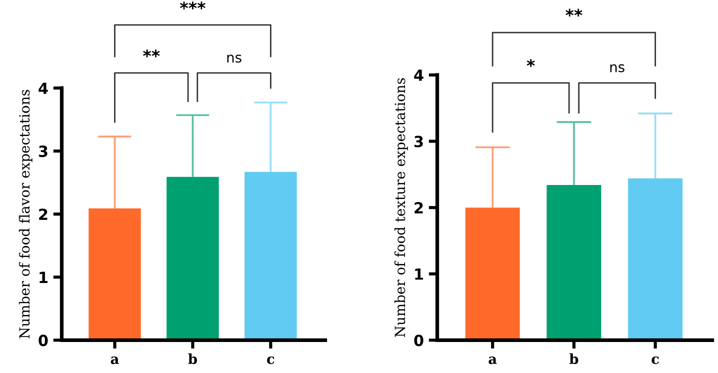 The width and height of the screenshot is (718, 373). I want to click on y-axis-title: Number of food flavor expectations, so click(25, 214).